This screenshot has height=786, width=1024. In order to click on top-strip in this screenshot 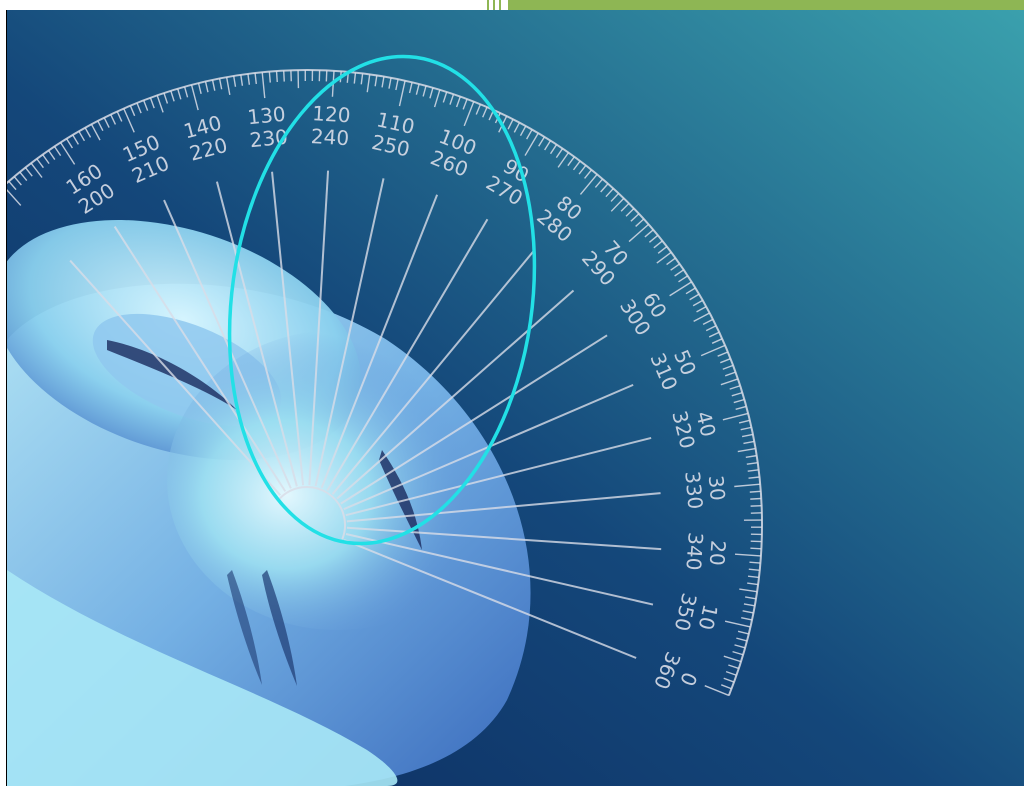, I will do `click(512, 5)`.